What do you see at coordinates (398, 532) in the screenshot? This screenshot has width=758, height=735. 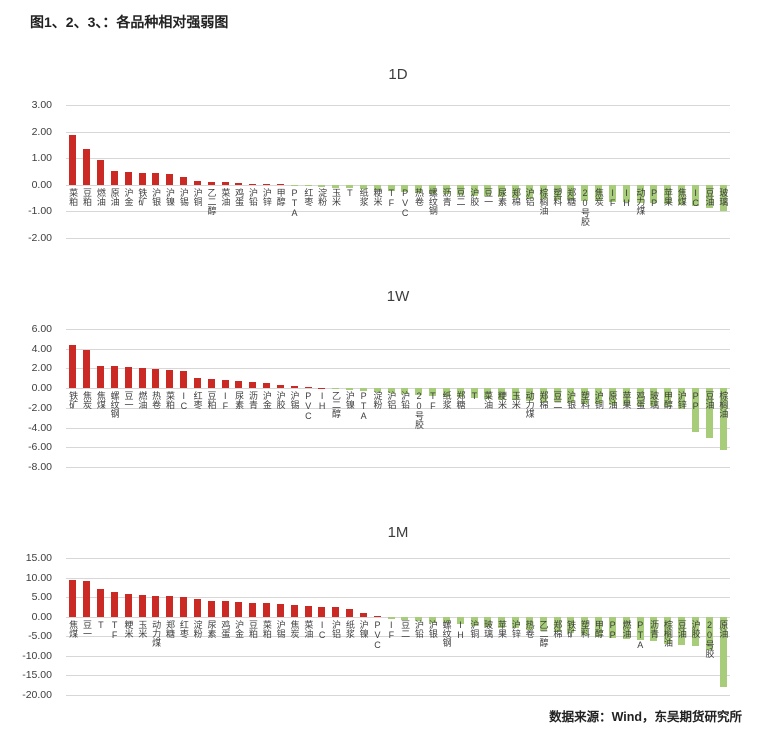 I see `chart-1m-title: 1M` at bounding box center [398, 532].